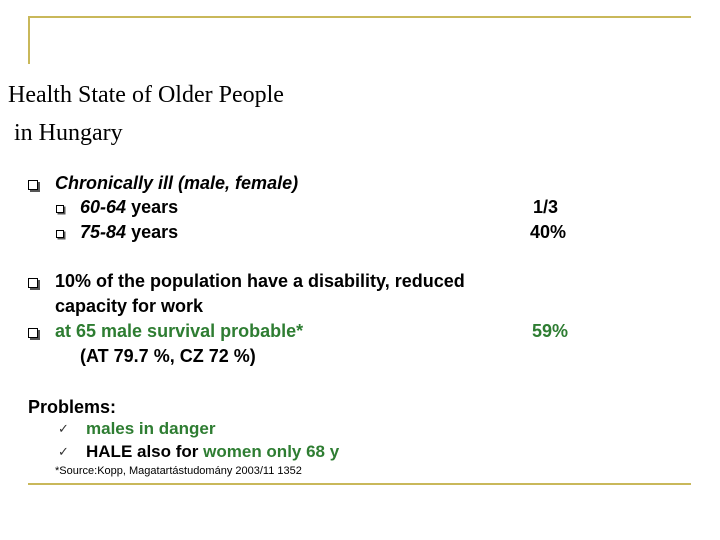 Image resolution: width=720 pixels, height=540 pixels. Describe the element at coordinates (146, 114) in the screenshot. I see `slide-title: Health State of Older People in Hungary` at that location.